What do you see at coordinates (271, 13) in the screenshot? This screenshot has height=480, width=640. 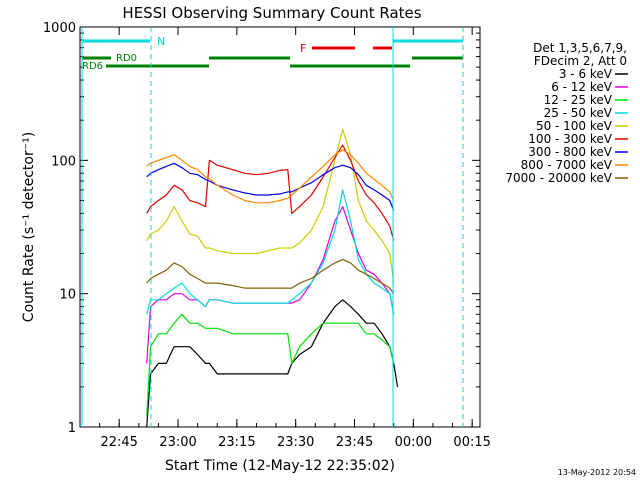 I see `chart-title: HESSI Observing Summary Count Rates` at bounding box center [271, 13].